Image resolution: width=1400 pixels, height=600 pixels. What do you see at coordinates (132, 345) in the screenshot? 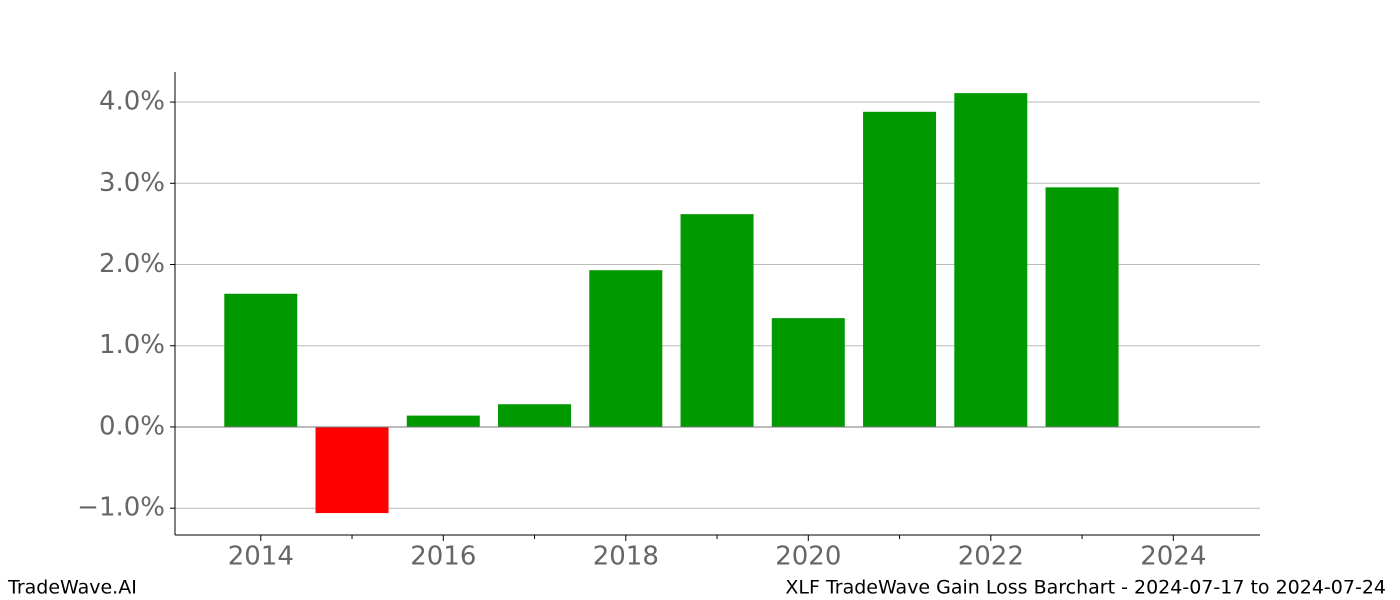
I see `y-tick-label: 1.0%` at bounding box center [132, 345].